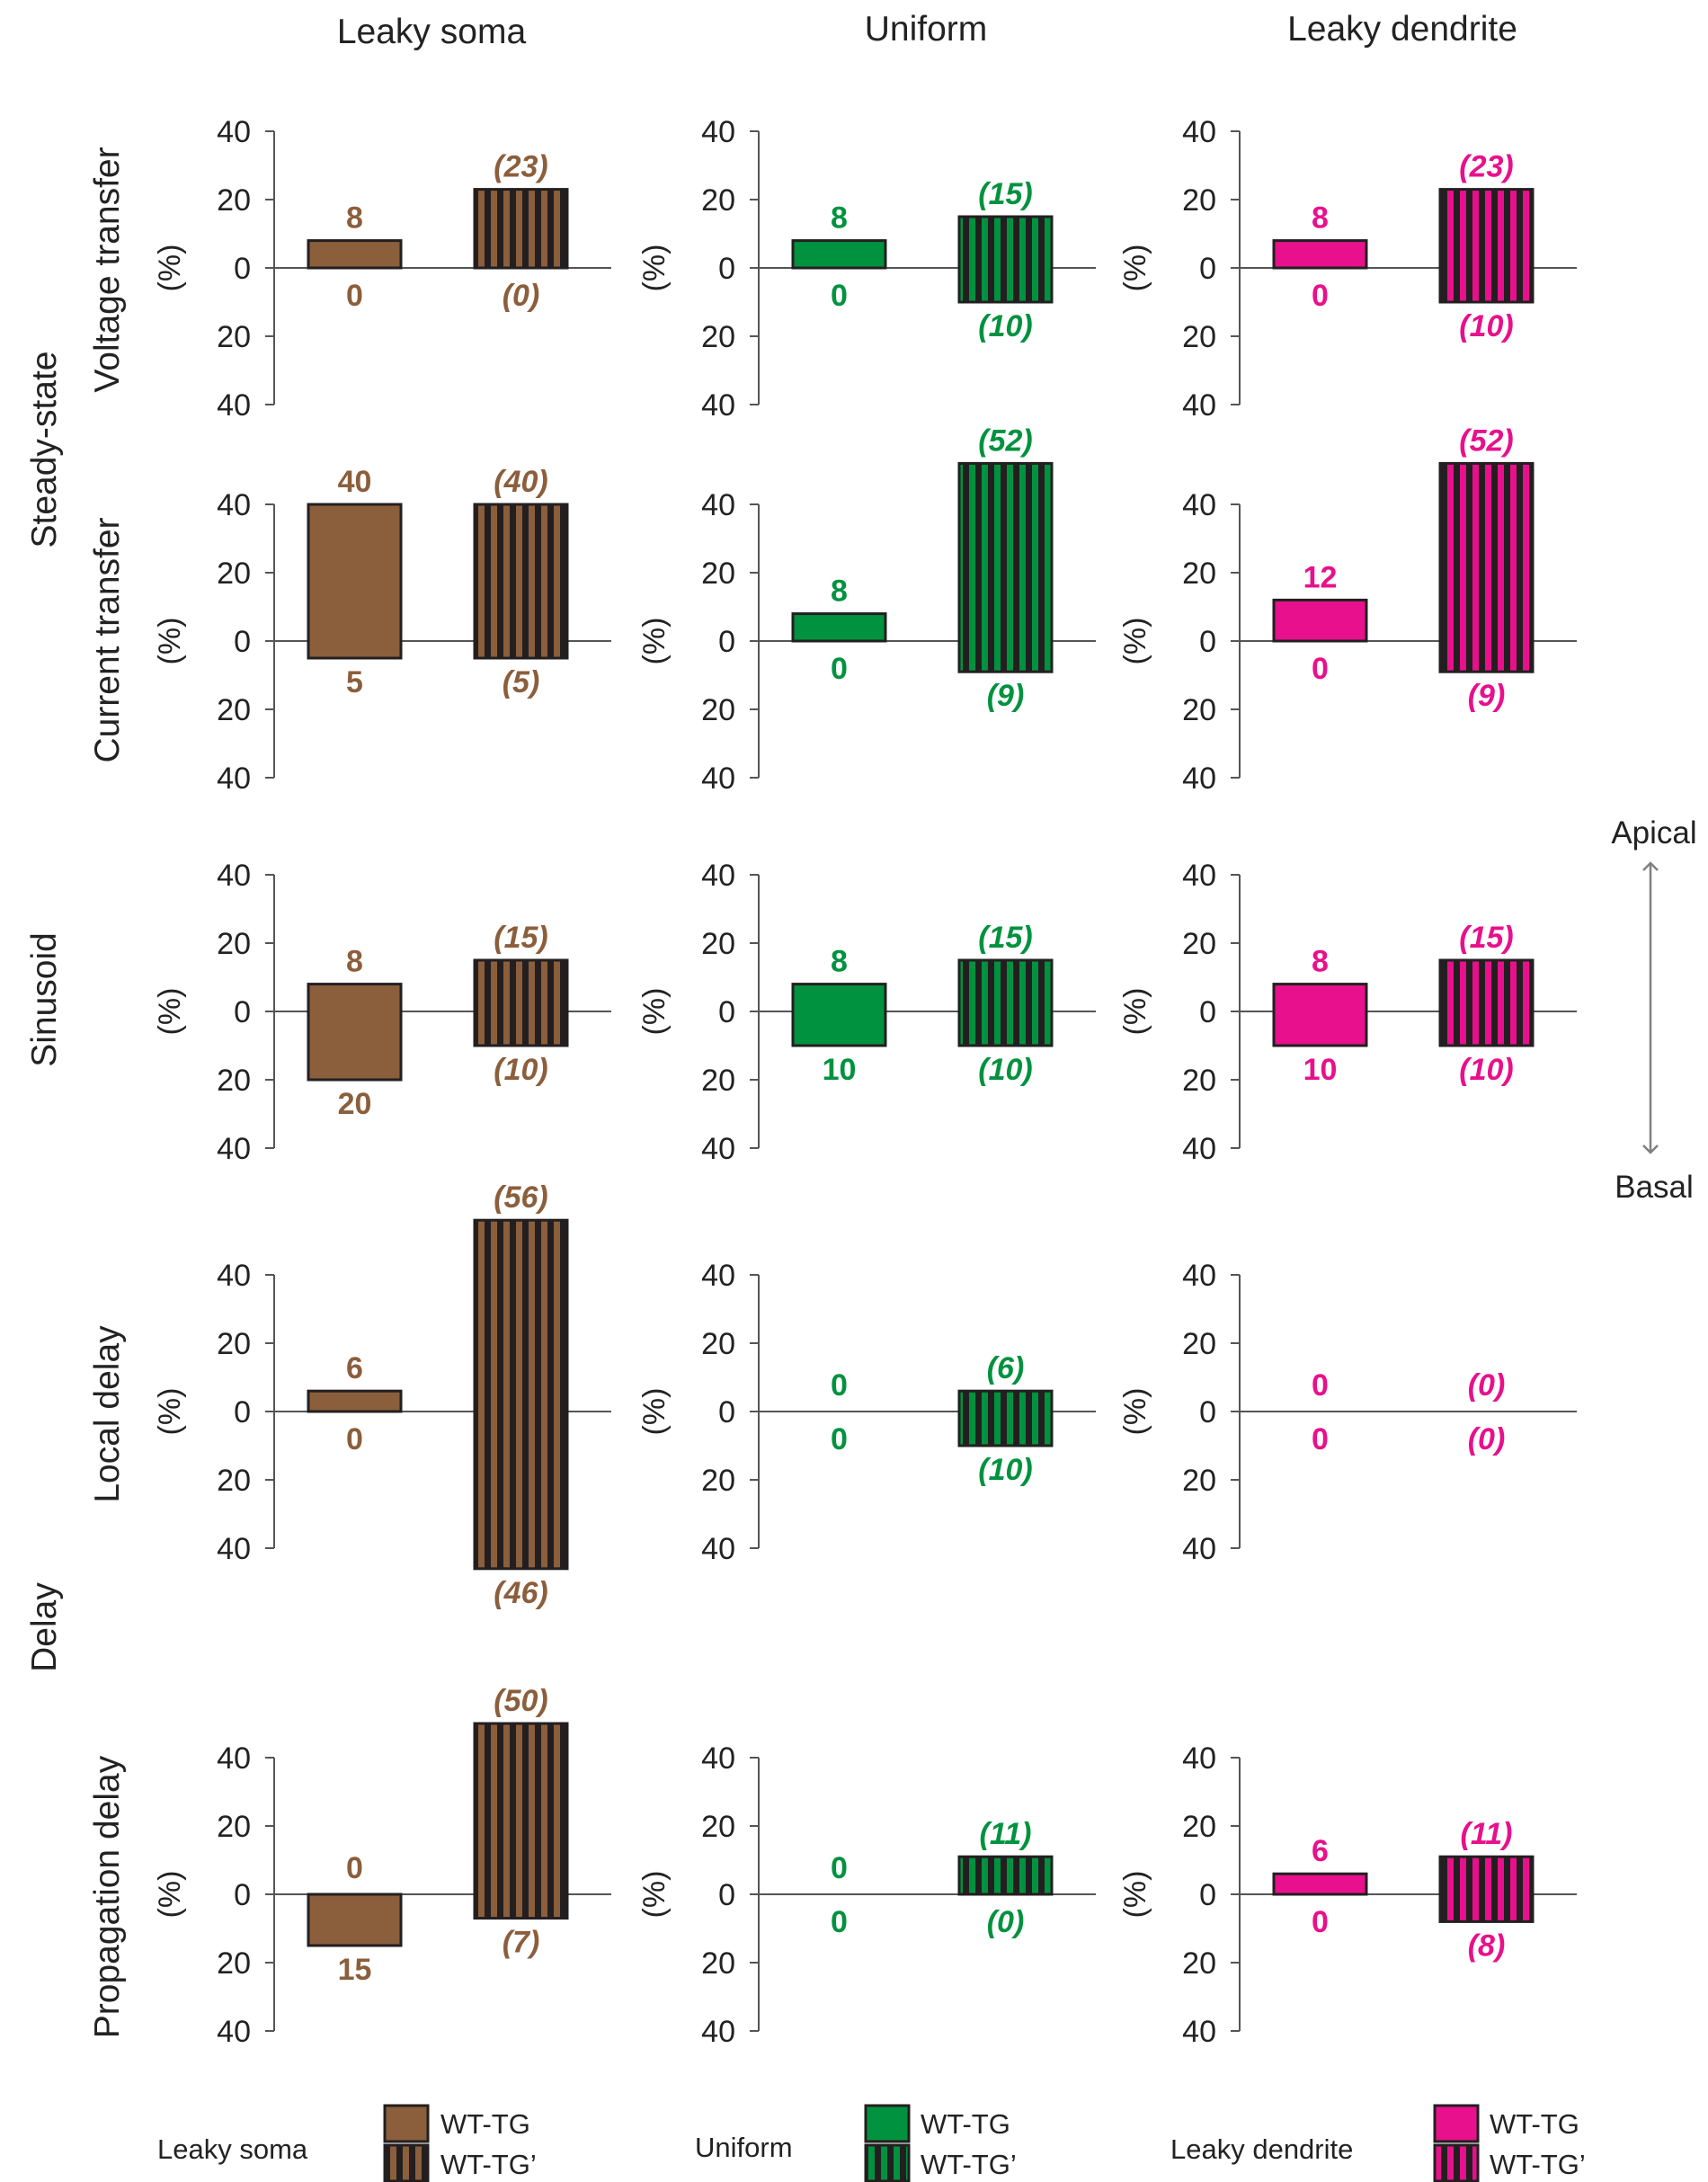 The image size is (1708, 2182). What do you see at coordinates (1347, 1012) in the screenshot?
I see `panel-sinusoid-leaky-dendrite: 40 20 0 20 40 (%) 8 10 (15) (10)` at bounding box center [1347, 1012].